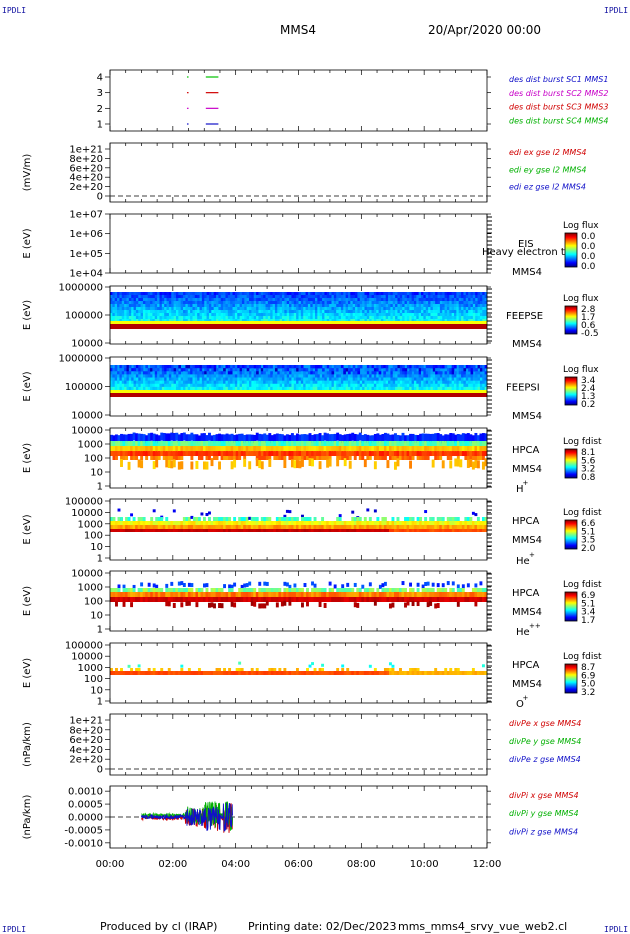  I want to click on burst-ytick: 4, so click(100, 78).